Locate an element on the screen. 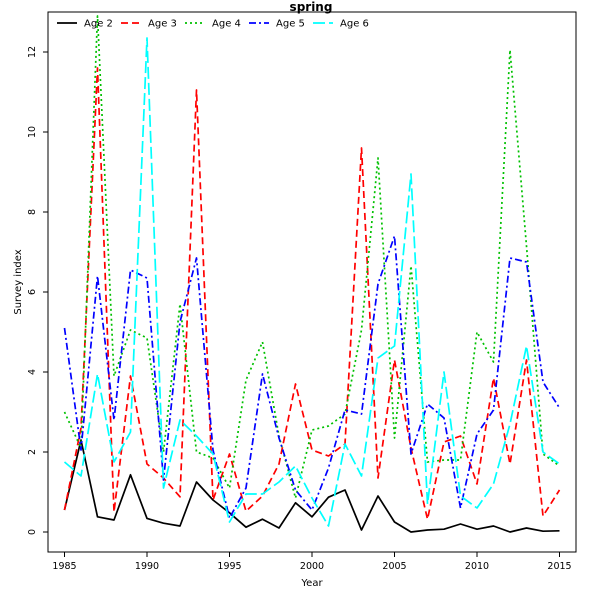 Image resolution: width=600 pixels, height=600 pixels. y-tick-label: 0 is located at coordinates (32, 532).